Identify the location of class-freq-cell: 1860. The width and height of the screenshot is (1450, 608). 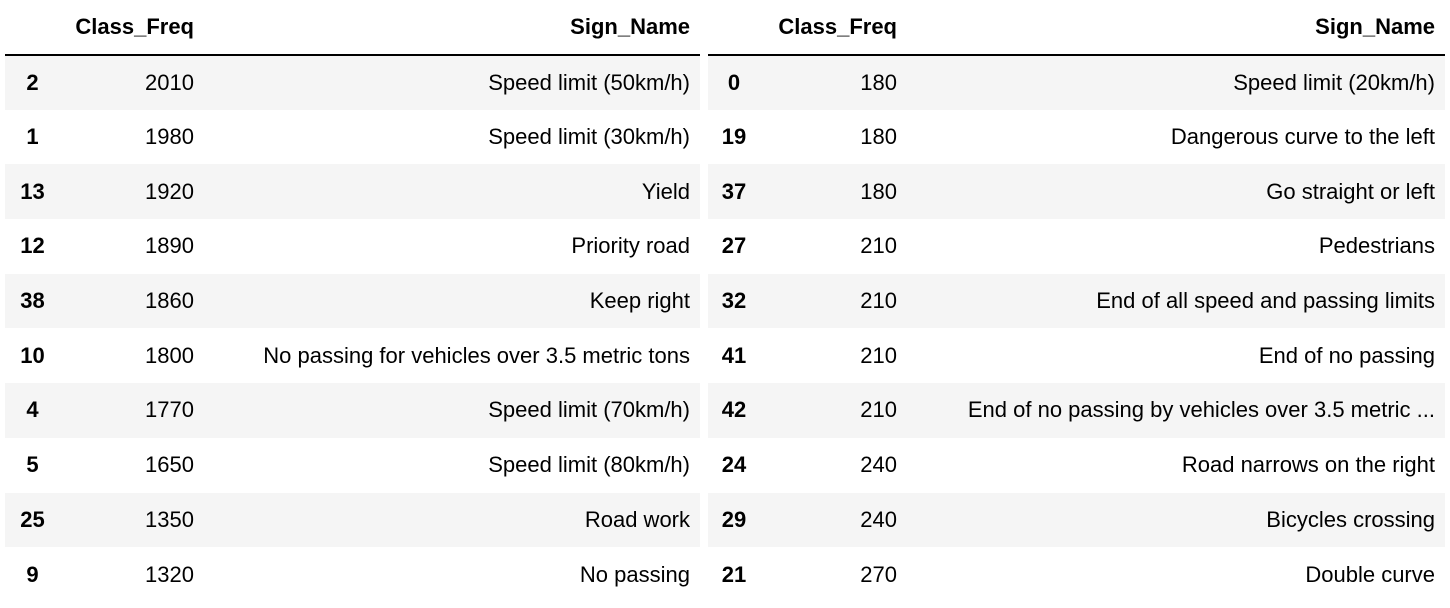
(169, 301).